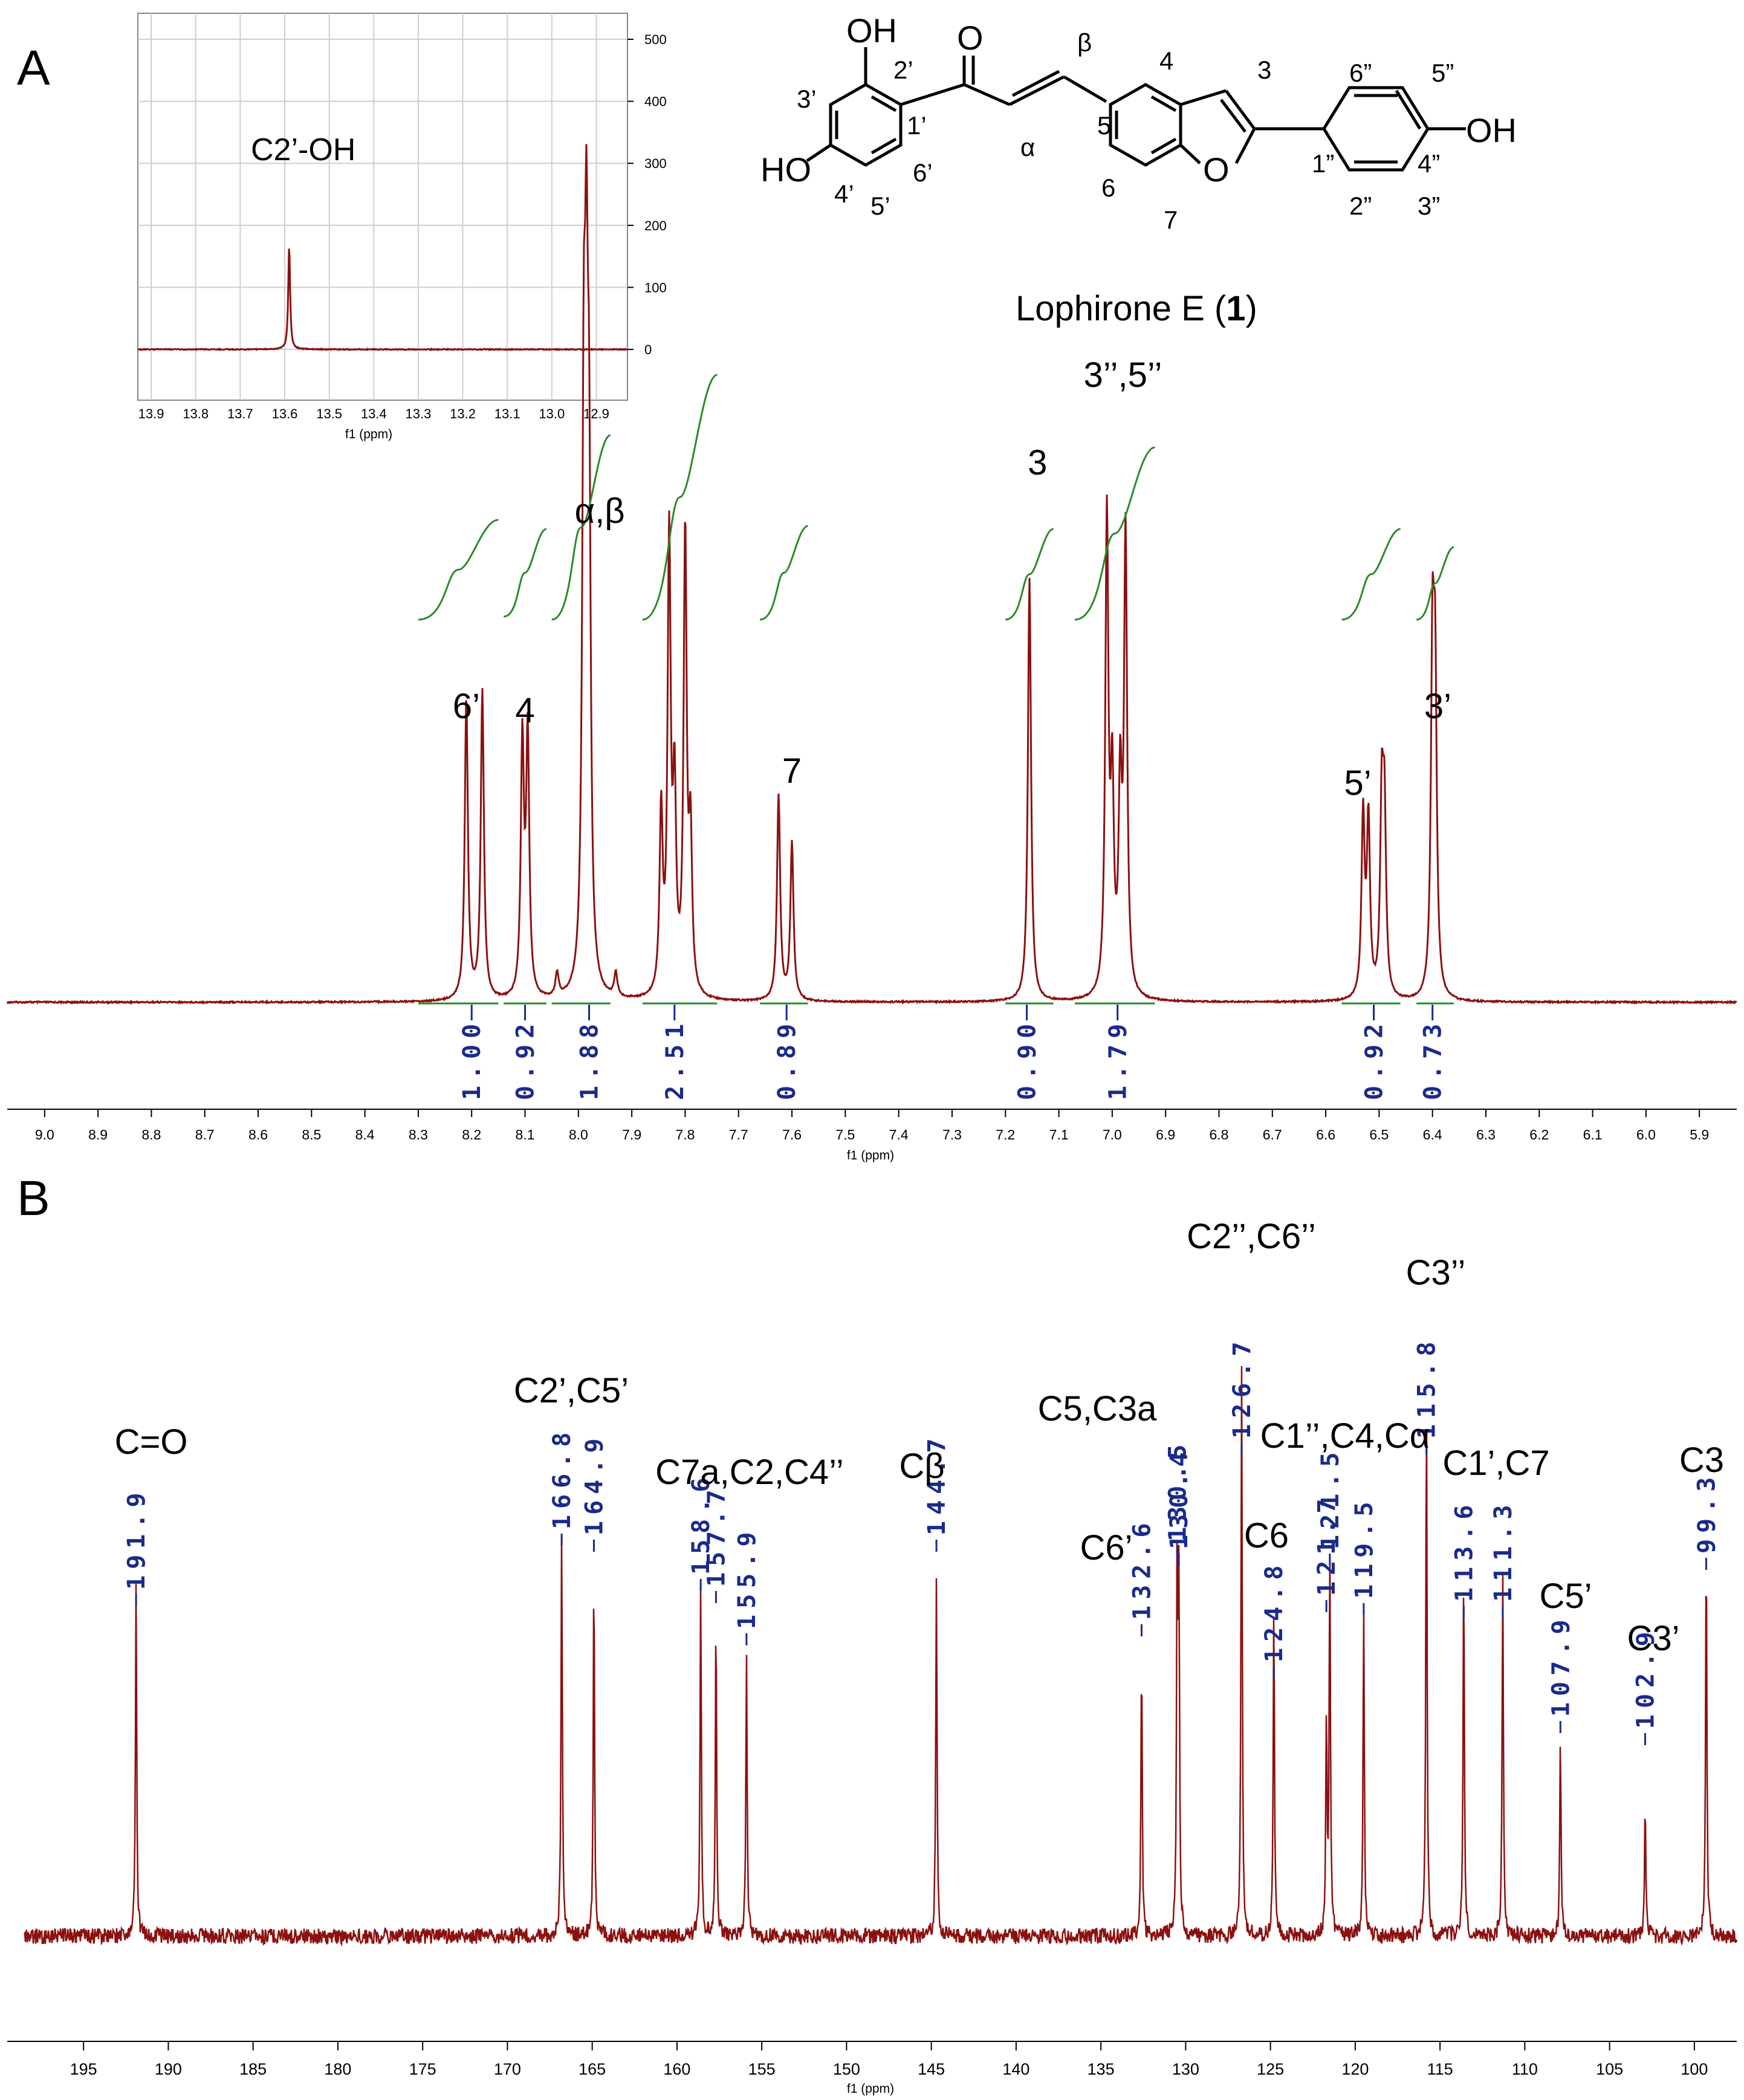 The image size is (1744, 2100). I want to click on pos-4pp: 4”, so click(1429, 163).